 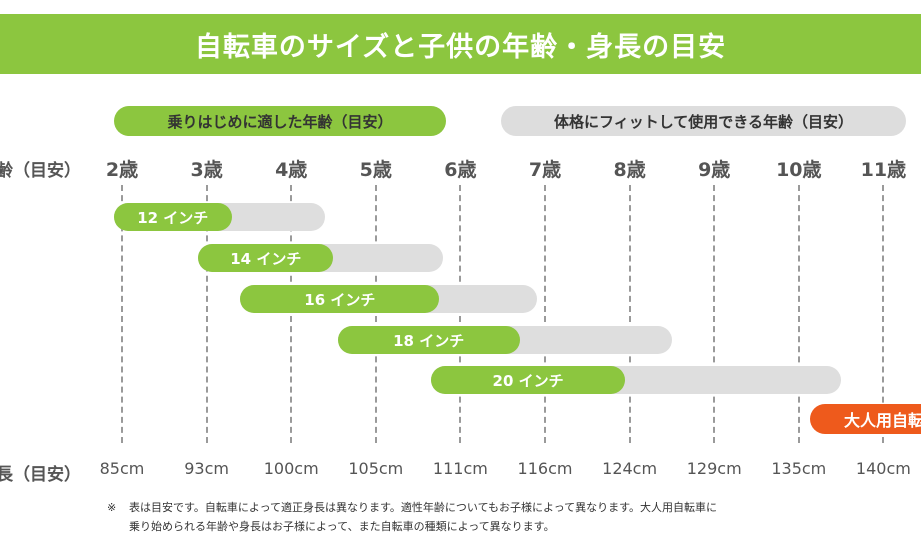 What do you see at coordinates (703, 121) in the screenshot?
I see `legend-fit-use: 体格にフィットして使用できる年齢（目安）` at bounding box center [703, 121].